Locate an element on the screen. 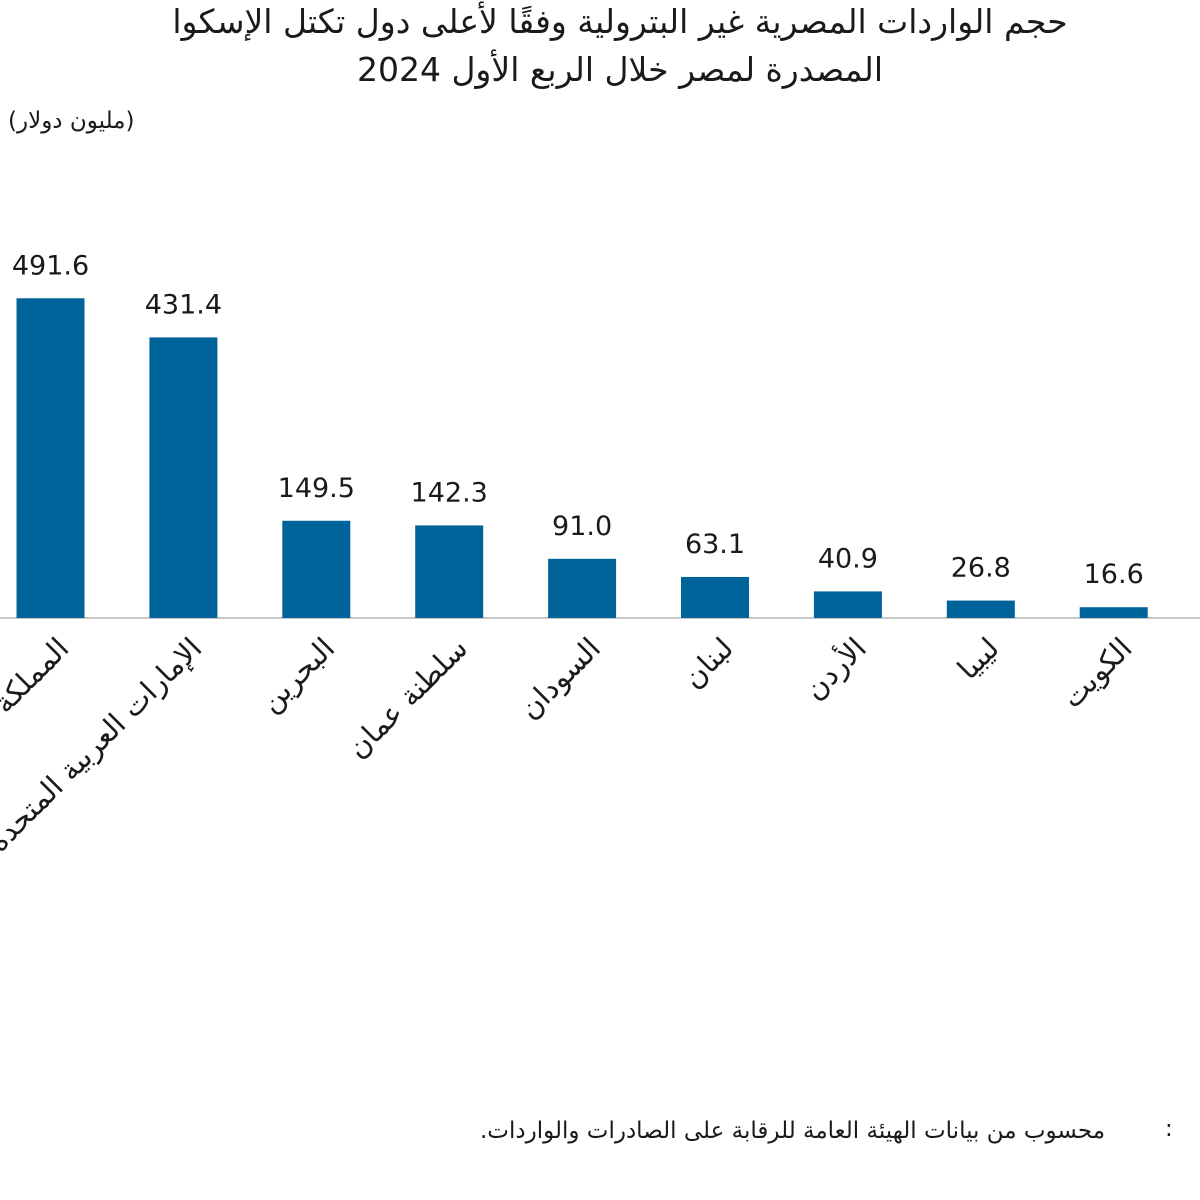 Image resolution: width=1200 pixels, height=1200 pixels. category-label: الكويت is located at coordinates (1097, 673).